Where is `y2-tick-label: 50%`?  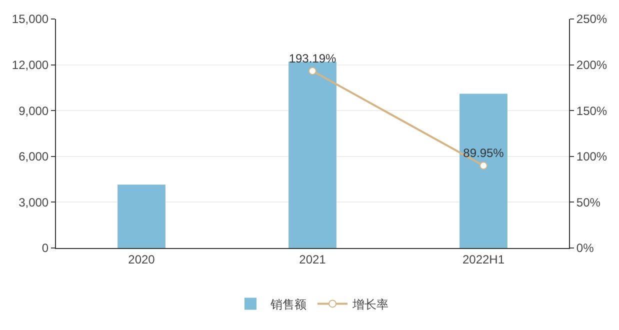
y2-tick-label: 50% is located at coordinates (588, 202).